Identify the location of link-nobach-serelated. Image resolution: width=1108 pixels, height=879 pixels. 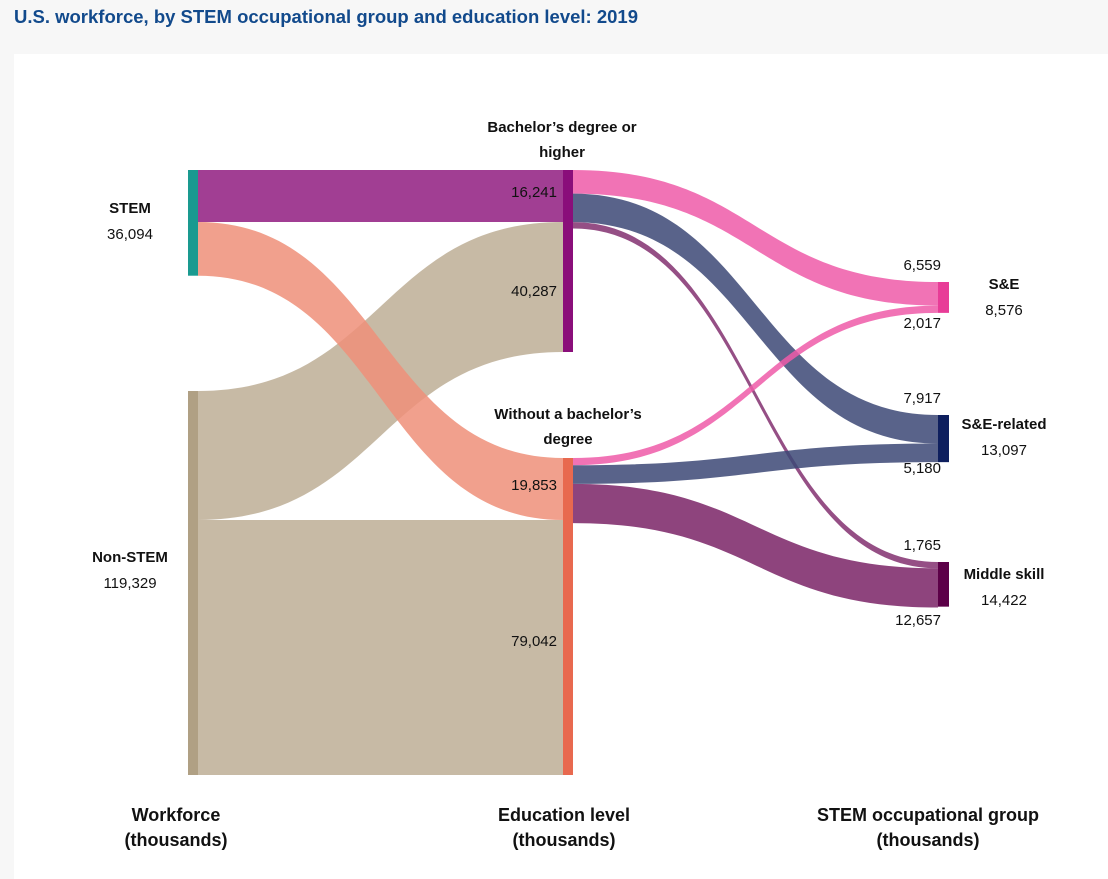
(755, 463).